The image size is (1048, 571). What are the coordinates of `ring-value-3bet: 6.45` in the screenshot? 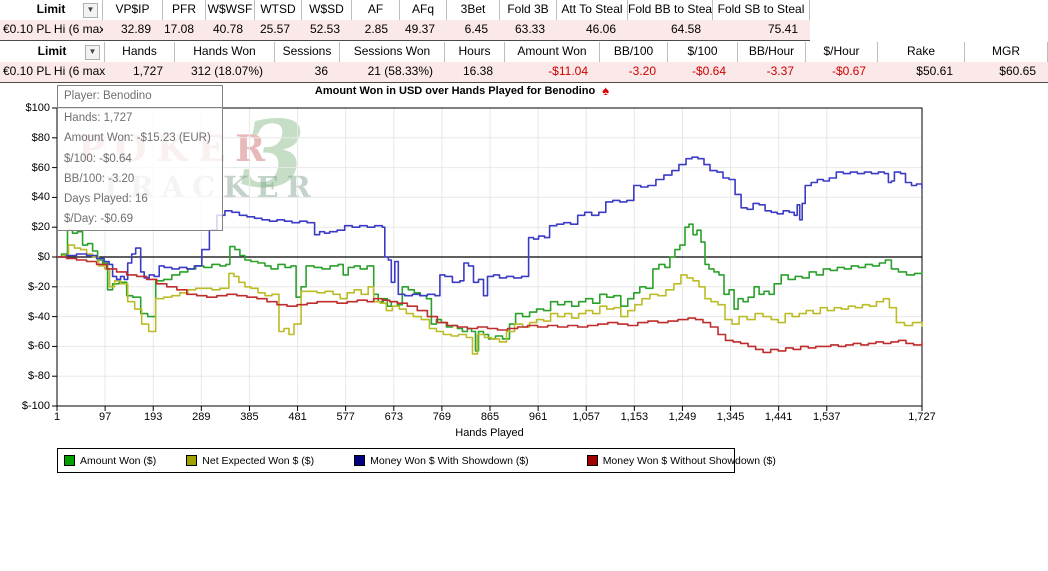 It's located at (473, 30).